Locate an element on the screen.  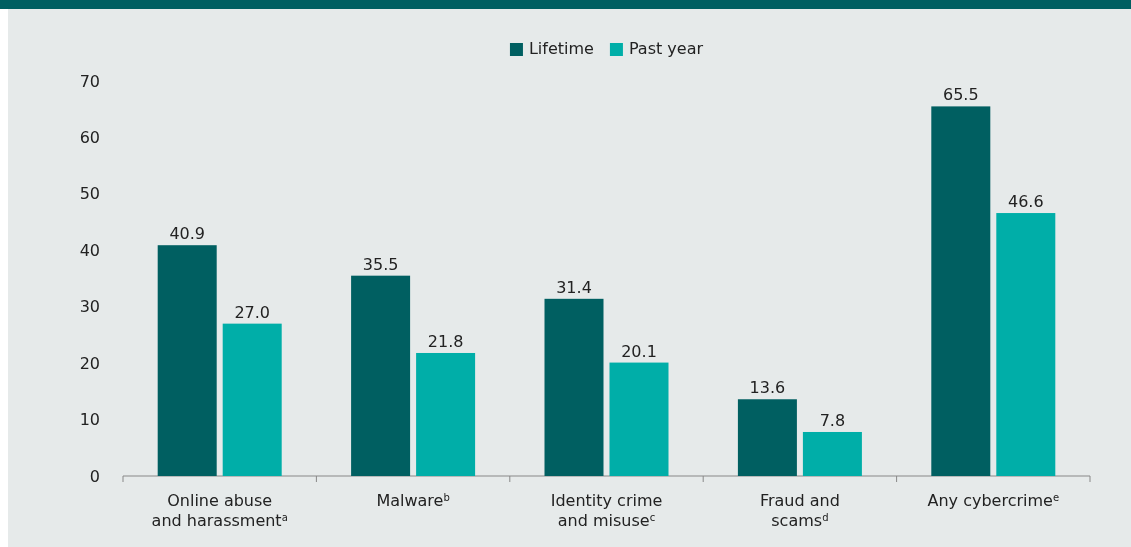
legend-label: Lifetime is located at coordinates (561, 48).